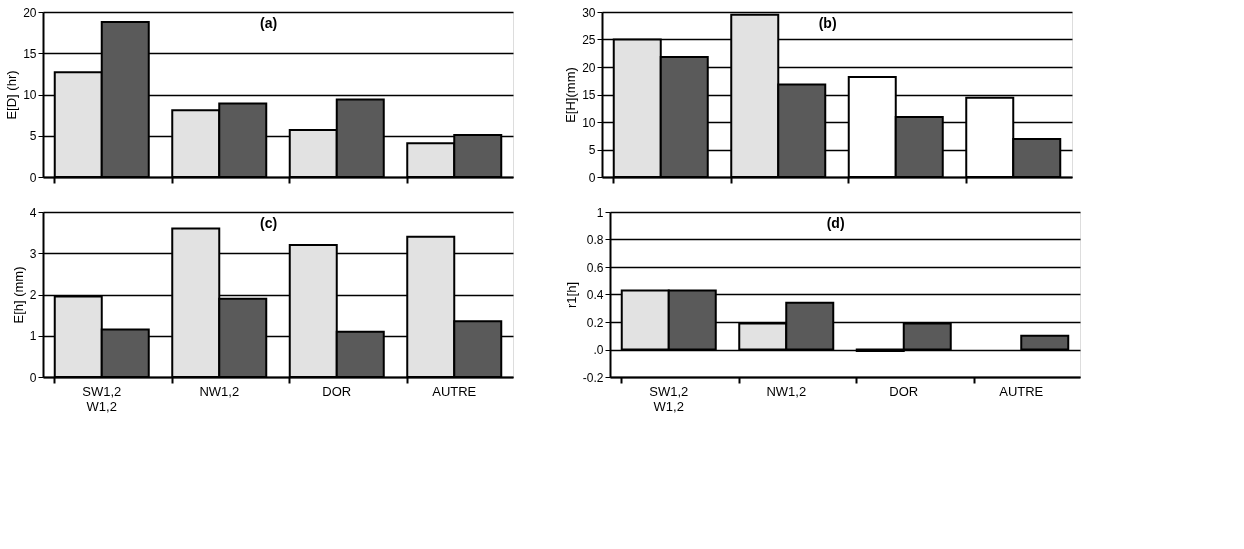 This screenshot has width=1244, height=549. I want to click on y-axis-title: E[h] (mm), so click(18, 295).